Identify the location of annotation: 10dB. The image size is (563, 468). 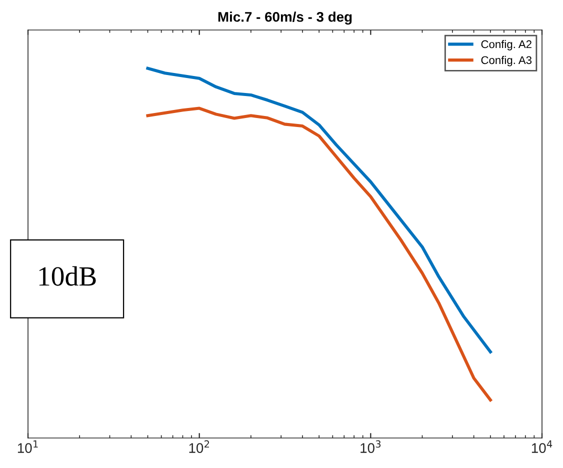
(67, 276).